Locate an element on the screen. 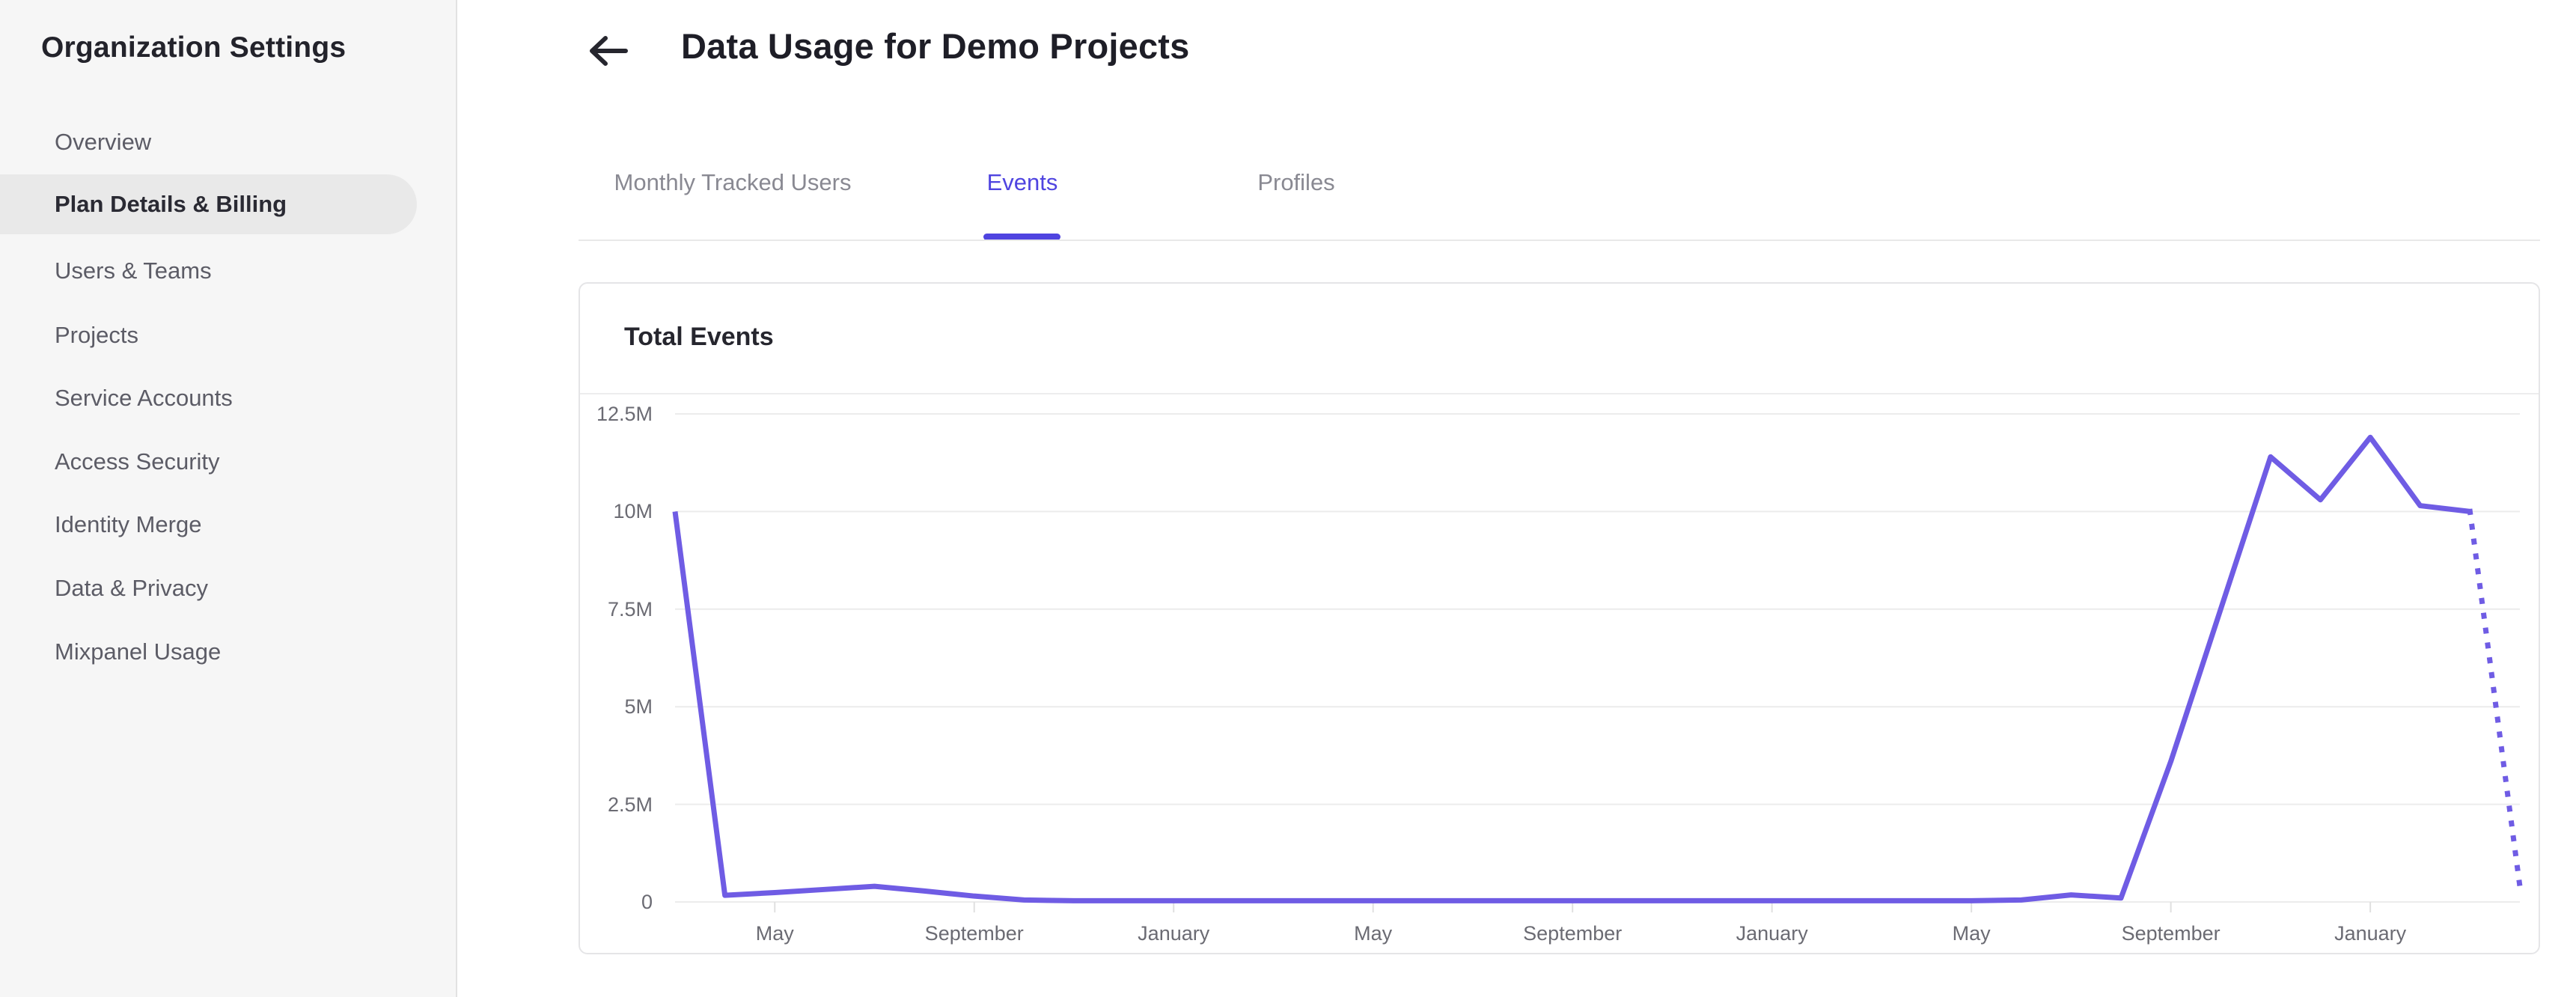  tab-monthly-tracked-users: Monthly Tracked Users is located at coordinates (733, 182).